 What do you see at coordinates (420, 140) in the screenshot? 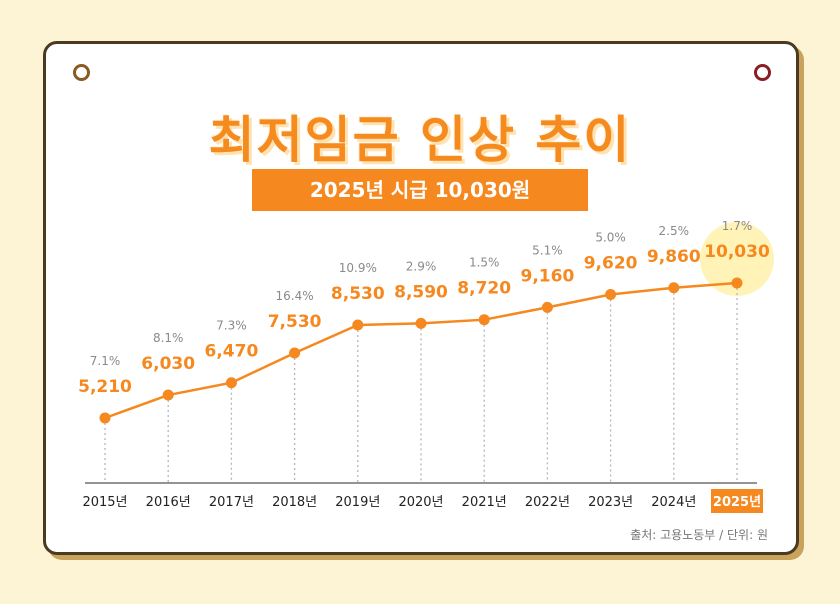
I see `chart-title: 최저임금 인상 추이` at bounding box center [420, 140].